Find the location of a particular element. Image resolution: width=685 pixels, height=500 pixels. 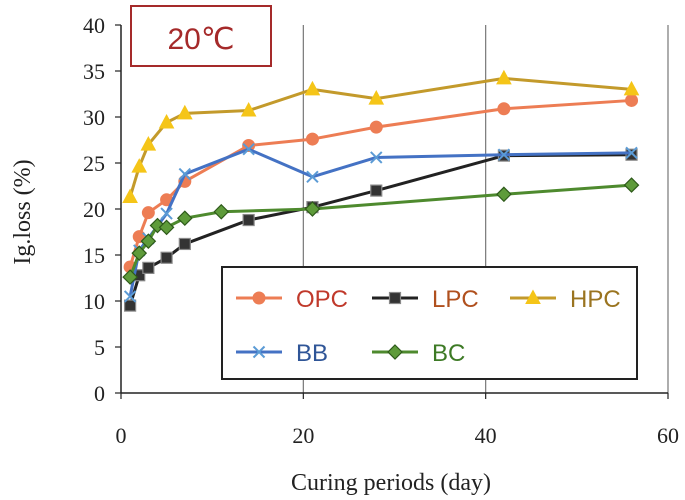

x-axis-title: Curing periods (day) is located at coordinates (391, 483).